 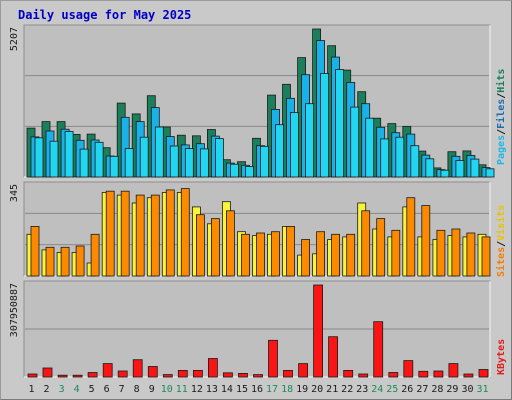 I want to click on day-label: 16, so click(x=257, y=389).